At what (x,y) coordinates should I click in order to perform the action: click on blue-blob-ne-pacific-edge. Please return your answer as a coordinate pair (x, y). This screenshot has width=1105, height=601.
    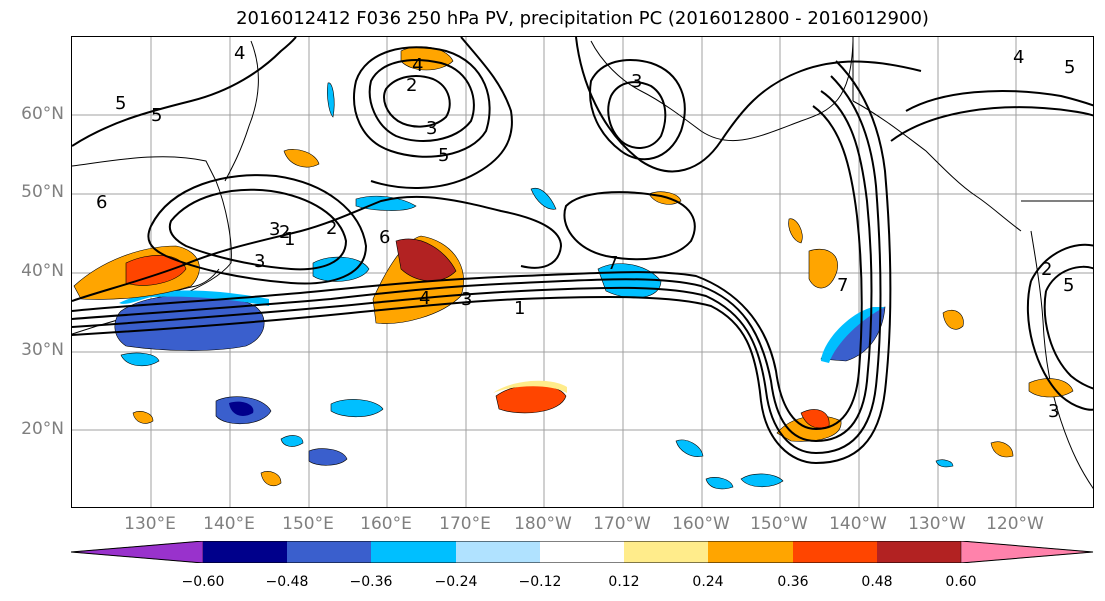
    Looking at the image, I should click on (853, 335).